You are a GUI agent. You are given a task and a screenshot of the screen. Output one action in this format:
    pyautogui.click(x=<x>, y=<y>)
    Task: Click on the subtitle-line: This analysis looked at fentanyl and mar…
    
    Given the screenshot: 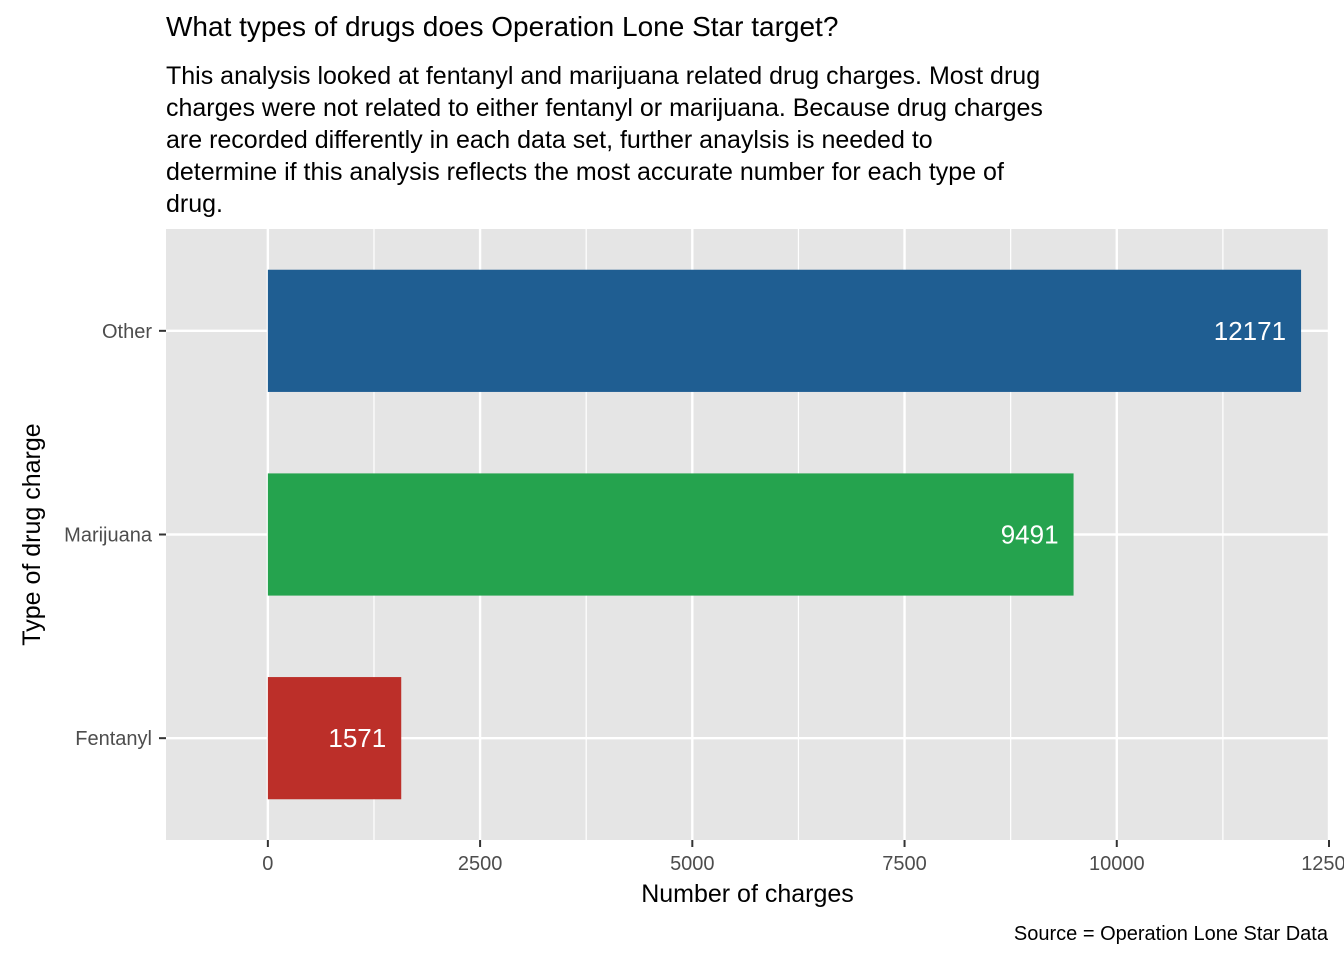 What is the action you would take?
    pyautogui.click(x=603, y=76)
    